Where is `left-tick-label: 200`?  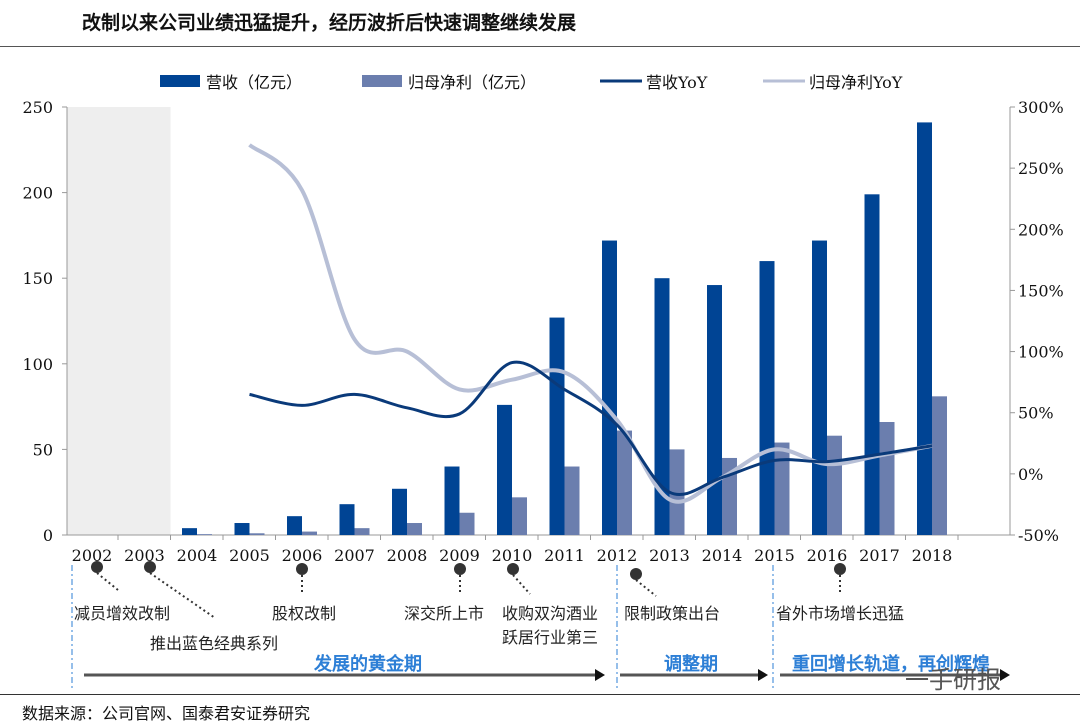
left-tick-label: 200 is located at coordinates (37, 193).